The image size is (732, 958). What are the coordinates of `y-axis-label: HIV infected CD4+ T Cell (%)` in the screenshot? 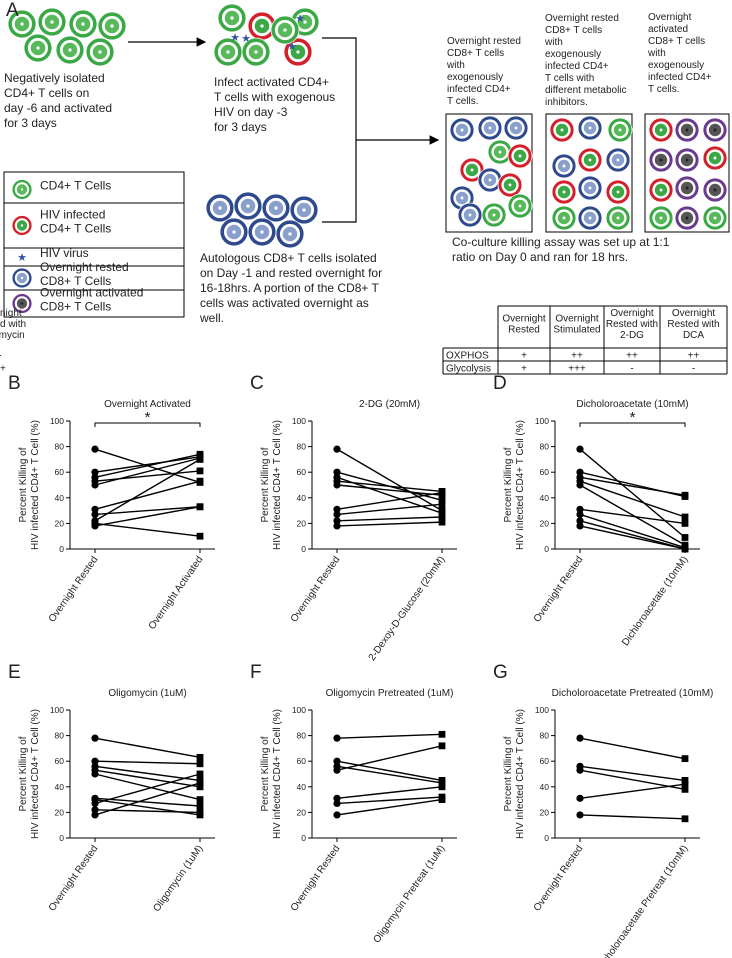 It's located at (520, 485).